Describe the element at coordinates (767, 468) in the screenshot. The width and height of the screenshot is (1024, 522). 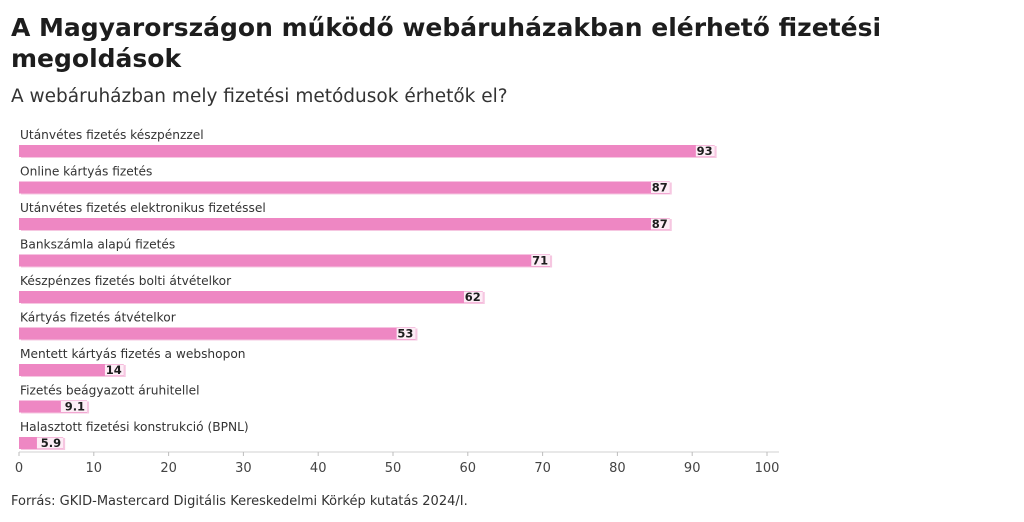
I see `x-tick-label: 100` at that location.